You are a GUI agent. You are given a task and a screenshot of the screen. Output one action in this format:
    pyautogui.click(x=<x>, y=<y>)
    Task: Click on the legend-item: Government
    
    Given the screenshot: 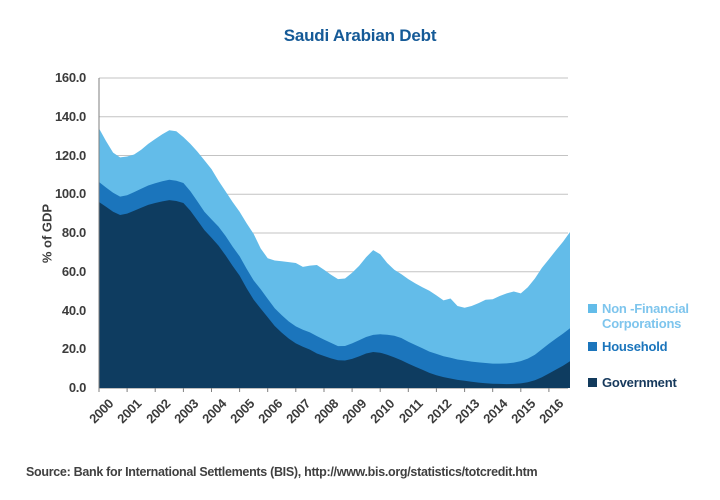 What is the action you would take?
    pyautogui.click(x=654, y=382)
    